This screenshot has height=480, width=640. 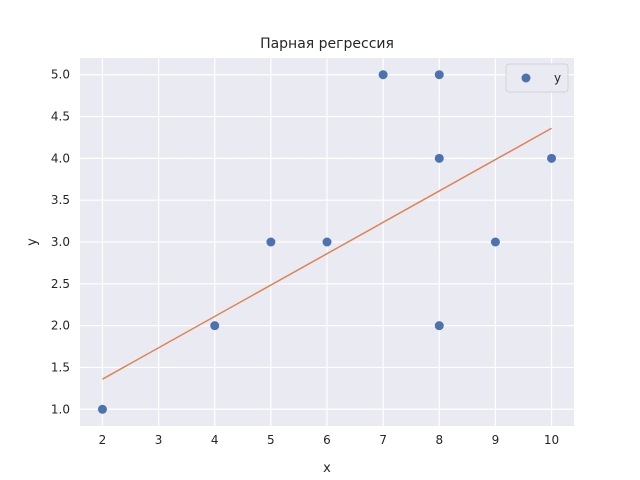 What do you see at coordinates (439, 440) in the screenshot?
I see `x-tick-label: 8` at bounding box center [439, 440].